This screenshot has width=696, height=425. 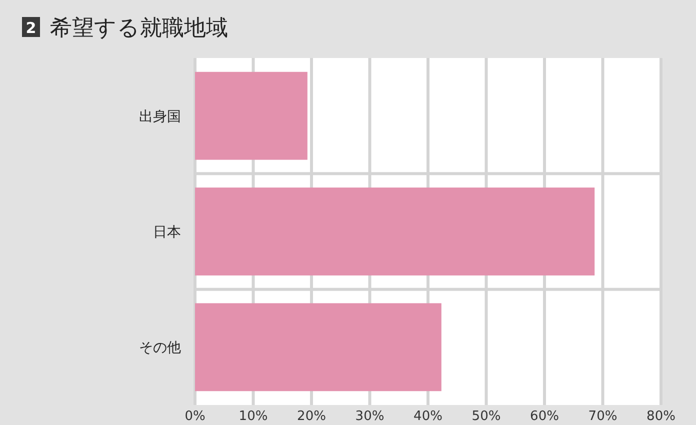 What do you see at coordinates (31, 27) in the screenshot?
I see `title-badge: 2` at bounding box center [31, 27].